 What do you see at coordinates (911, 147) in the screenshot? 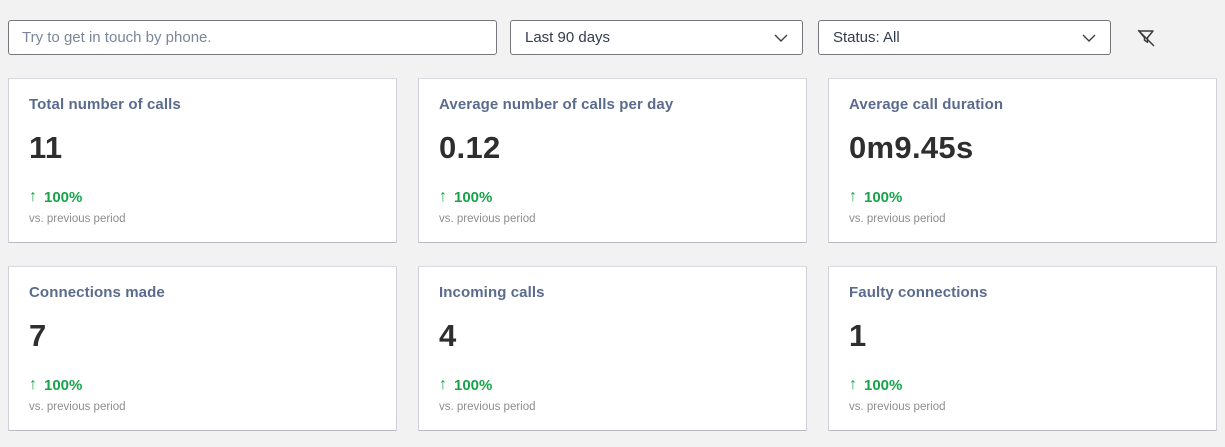
I see `card-value: 0m9.45s` at bounding box center [911, 147].